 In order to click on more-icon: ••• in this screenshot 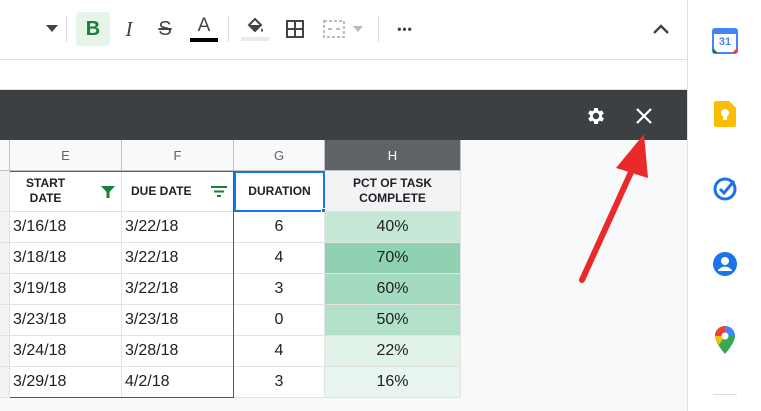, I will do `click(405, 29)`.